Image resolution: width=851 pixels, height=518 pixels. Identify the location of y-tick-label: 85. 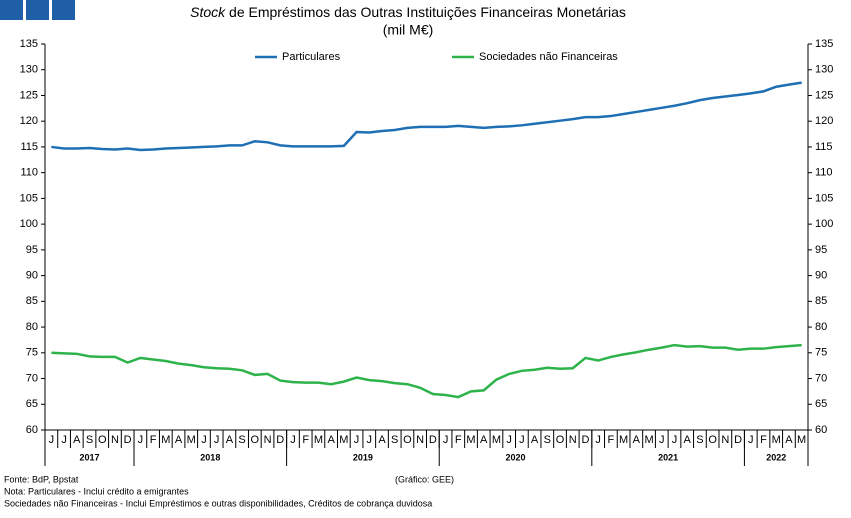
(32, 301).